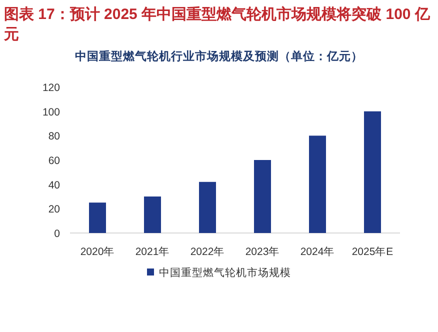  I want to click on y-tick-label: 120, so click(51, 88).